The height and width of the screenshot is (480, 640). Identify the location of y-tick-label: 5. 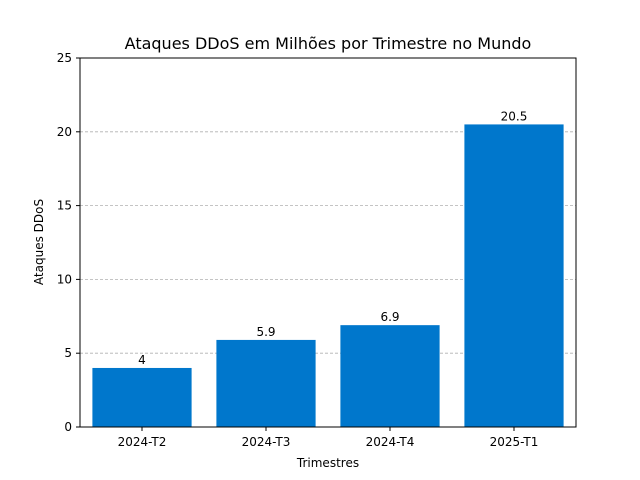
(68, 353).